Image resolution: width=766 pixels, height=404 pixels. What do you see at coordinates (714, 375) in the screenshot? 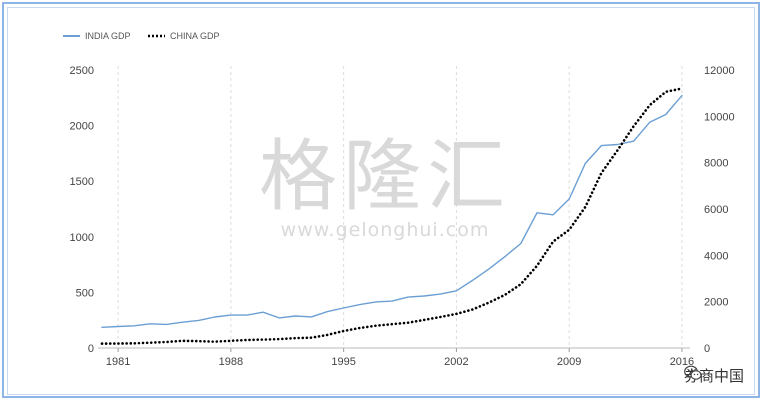
I see `brand-badge: 券商中国` at bounding box center [714, 375].